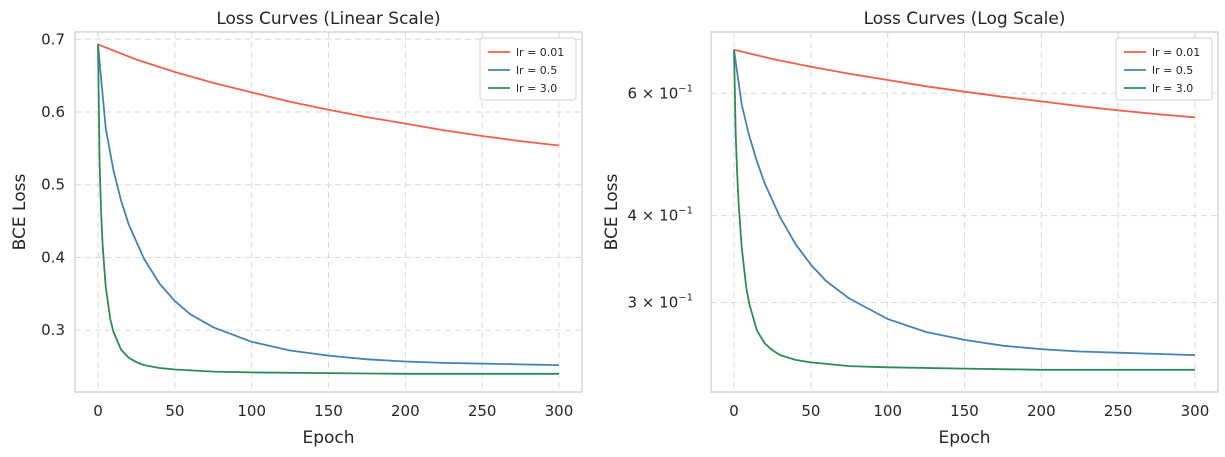  I want to click on y-tick-label: 4 × 10⁻¹, so click(661, 215).